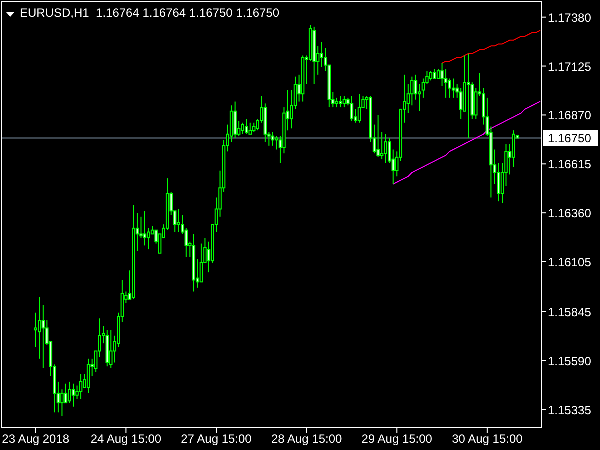 Image resolution: width=600 pixels, height=450 pixels. I want to click on x-tick-label: 23 Aug 2018, so click(36, 439).